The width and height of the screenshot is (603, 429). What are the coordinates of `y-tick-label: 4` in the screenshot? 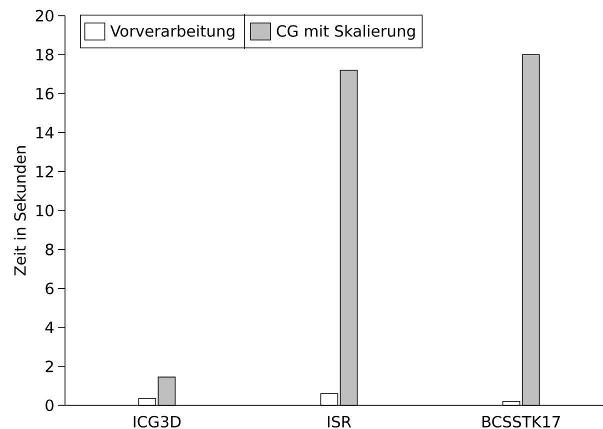 It's located at (49, 328).